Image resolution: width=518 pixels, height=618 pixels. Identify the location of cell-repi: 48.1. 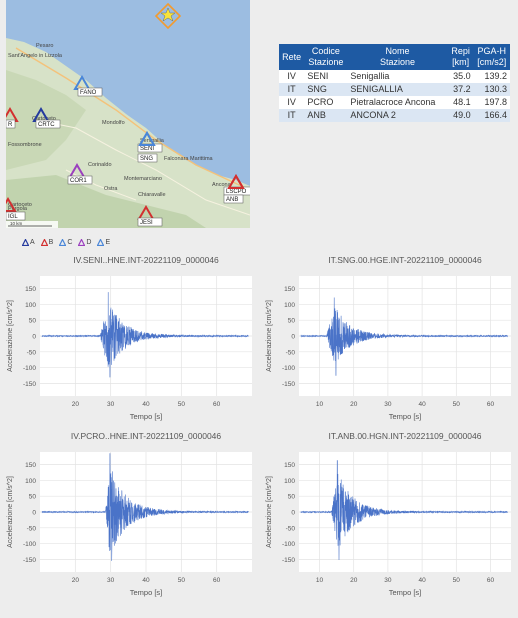
(460, 102).